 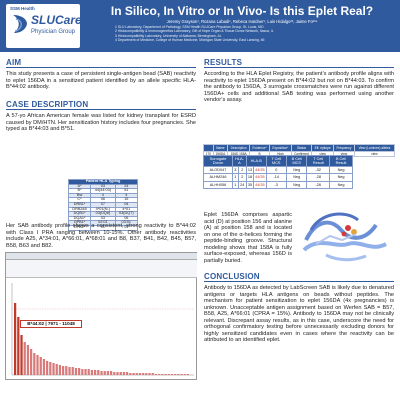 What do you see at coordinates (20, 24) in the screenshot?
I see `logo-mark-icon` at bounding box center [20, 24].